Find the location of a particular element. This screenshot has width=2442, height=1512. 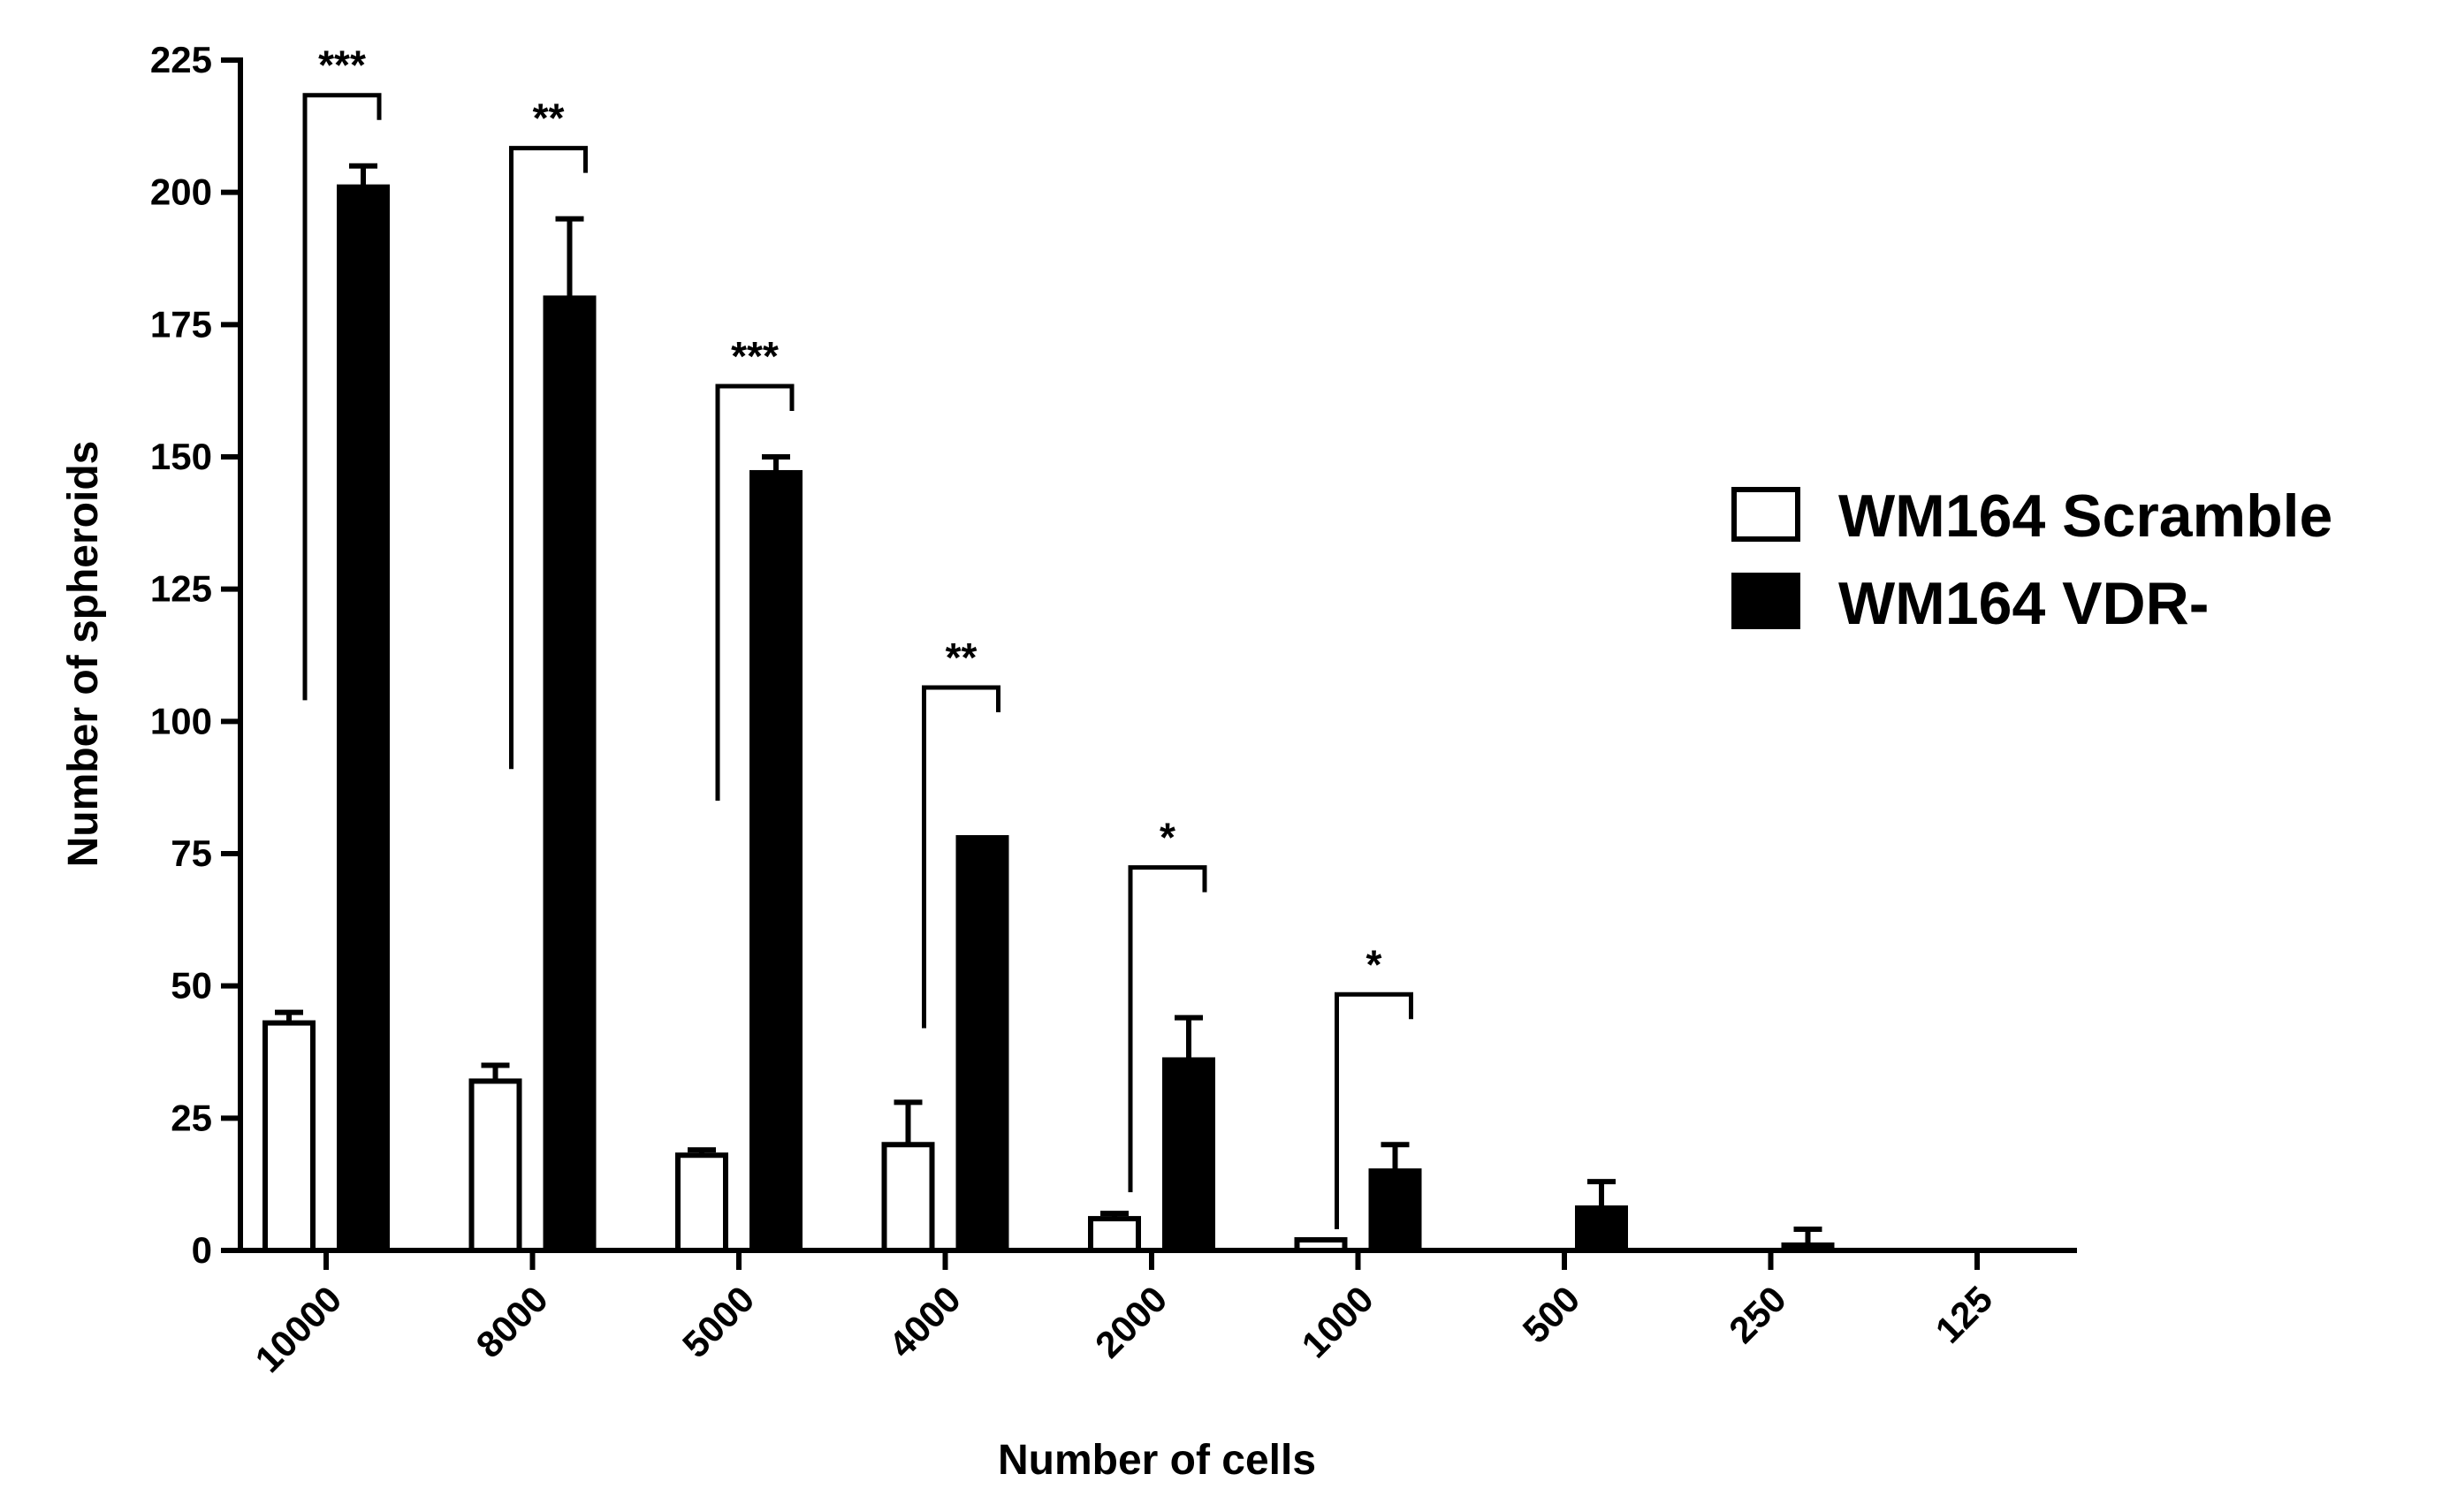

x-tick-label: 250 is located at coordinates (1757, 1314).